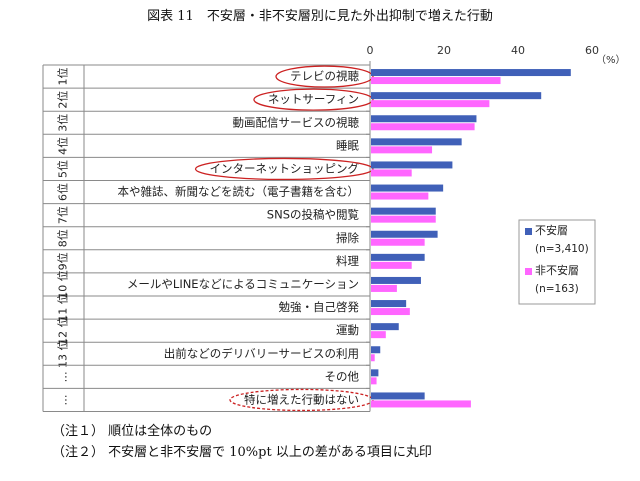 This screenshot has width=640, height=481. What do you see at coordinates (63, 146) in the screenshot?
I see `rank-label: 4位` at bounding box center [63, 146].